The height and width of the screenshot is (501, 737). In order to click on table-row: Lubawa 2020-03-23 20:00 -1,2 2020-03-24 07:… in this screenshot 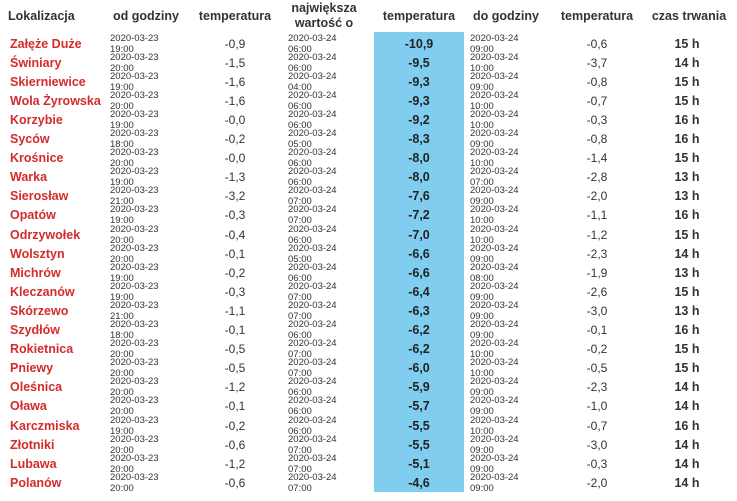, I will do `click(368, 463)`.